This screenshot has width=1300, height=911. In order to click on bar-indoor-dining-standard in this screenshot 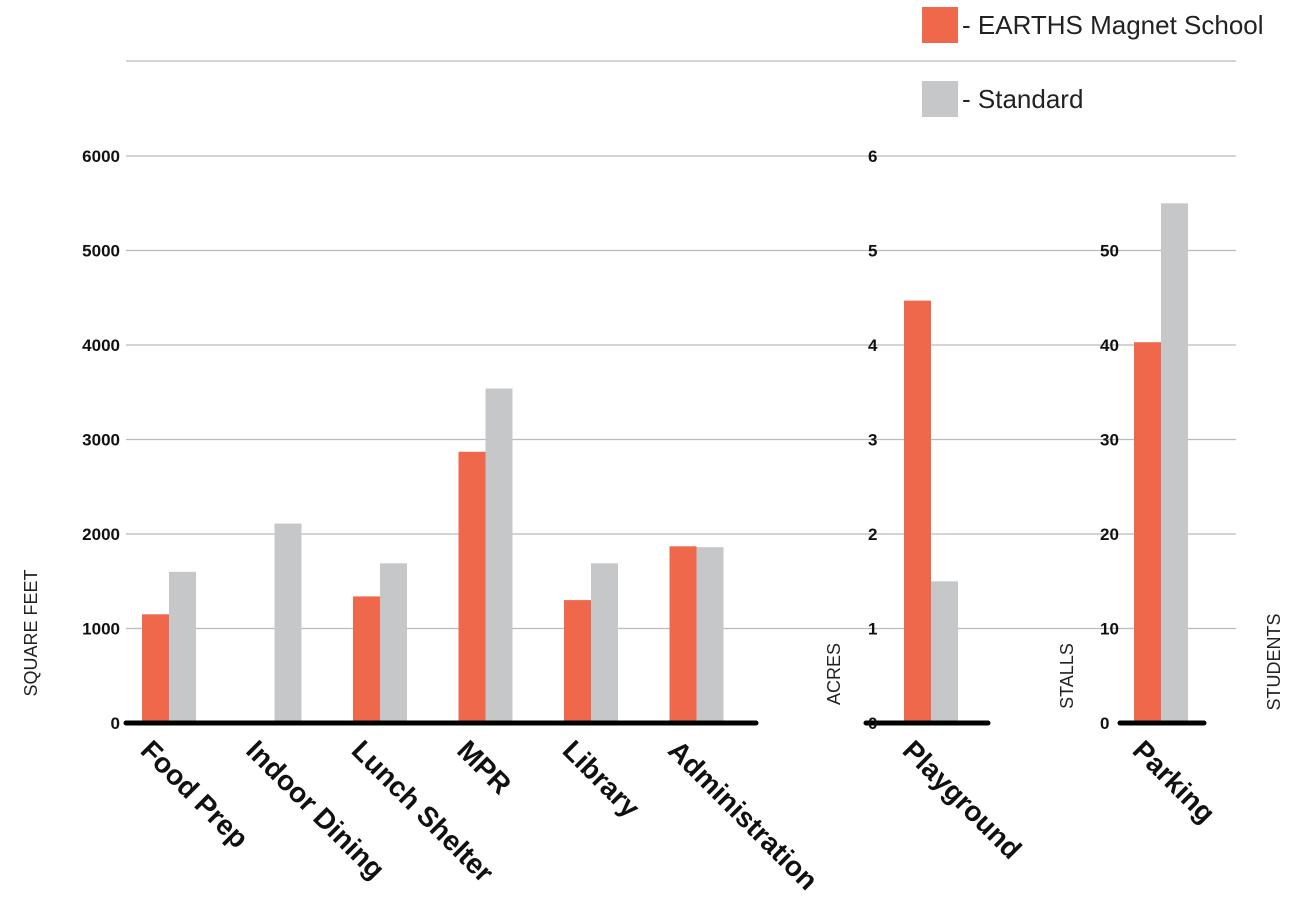, I will do `click(288, 623)`.